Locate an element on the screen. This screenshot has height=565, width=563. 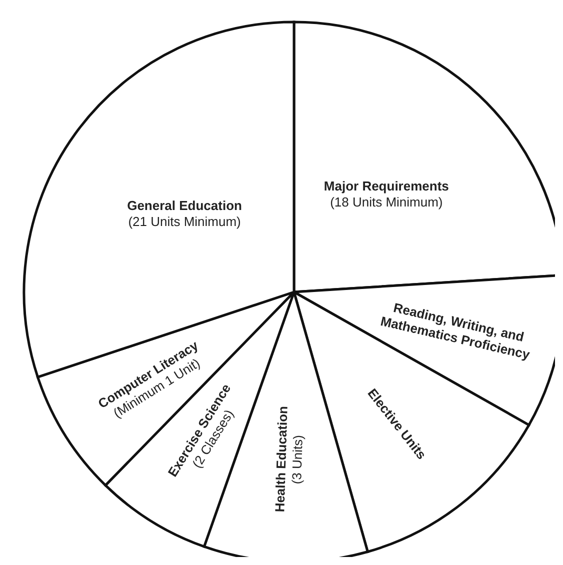
slice-label: General Education (21 Units Minimum) is located at coordinates (184, 212).